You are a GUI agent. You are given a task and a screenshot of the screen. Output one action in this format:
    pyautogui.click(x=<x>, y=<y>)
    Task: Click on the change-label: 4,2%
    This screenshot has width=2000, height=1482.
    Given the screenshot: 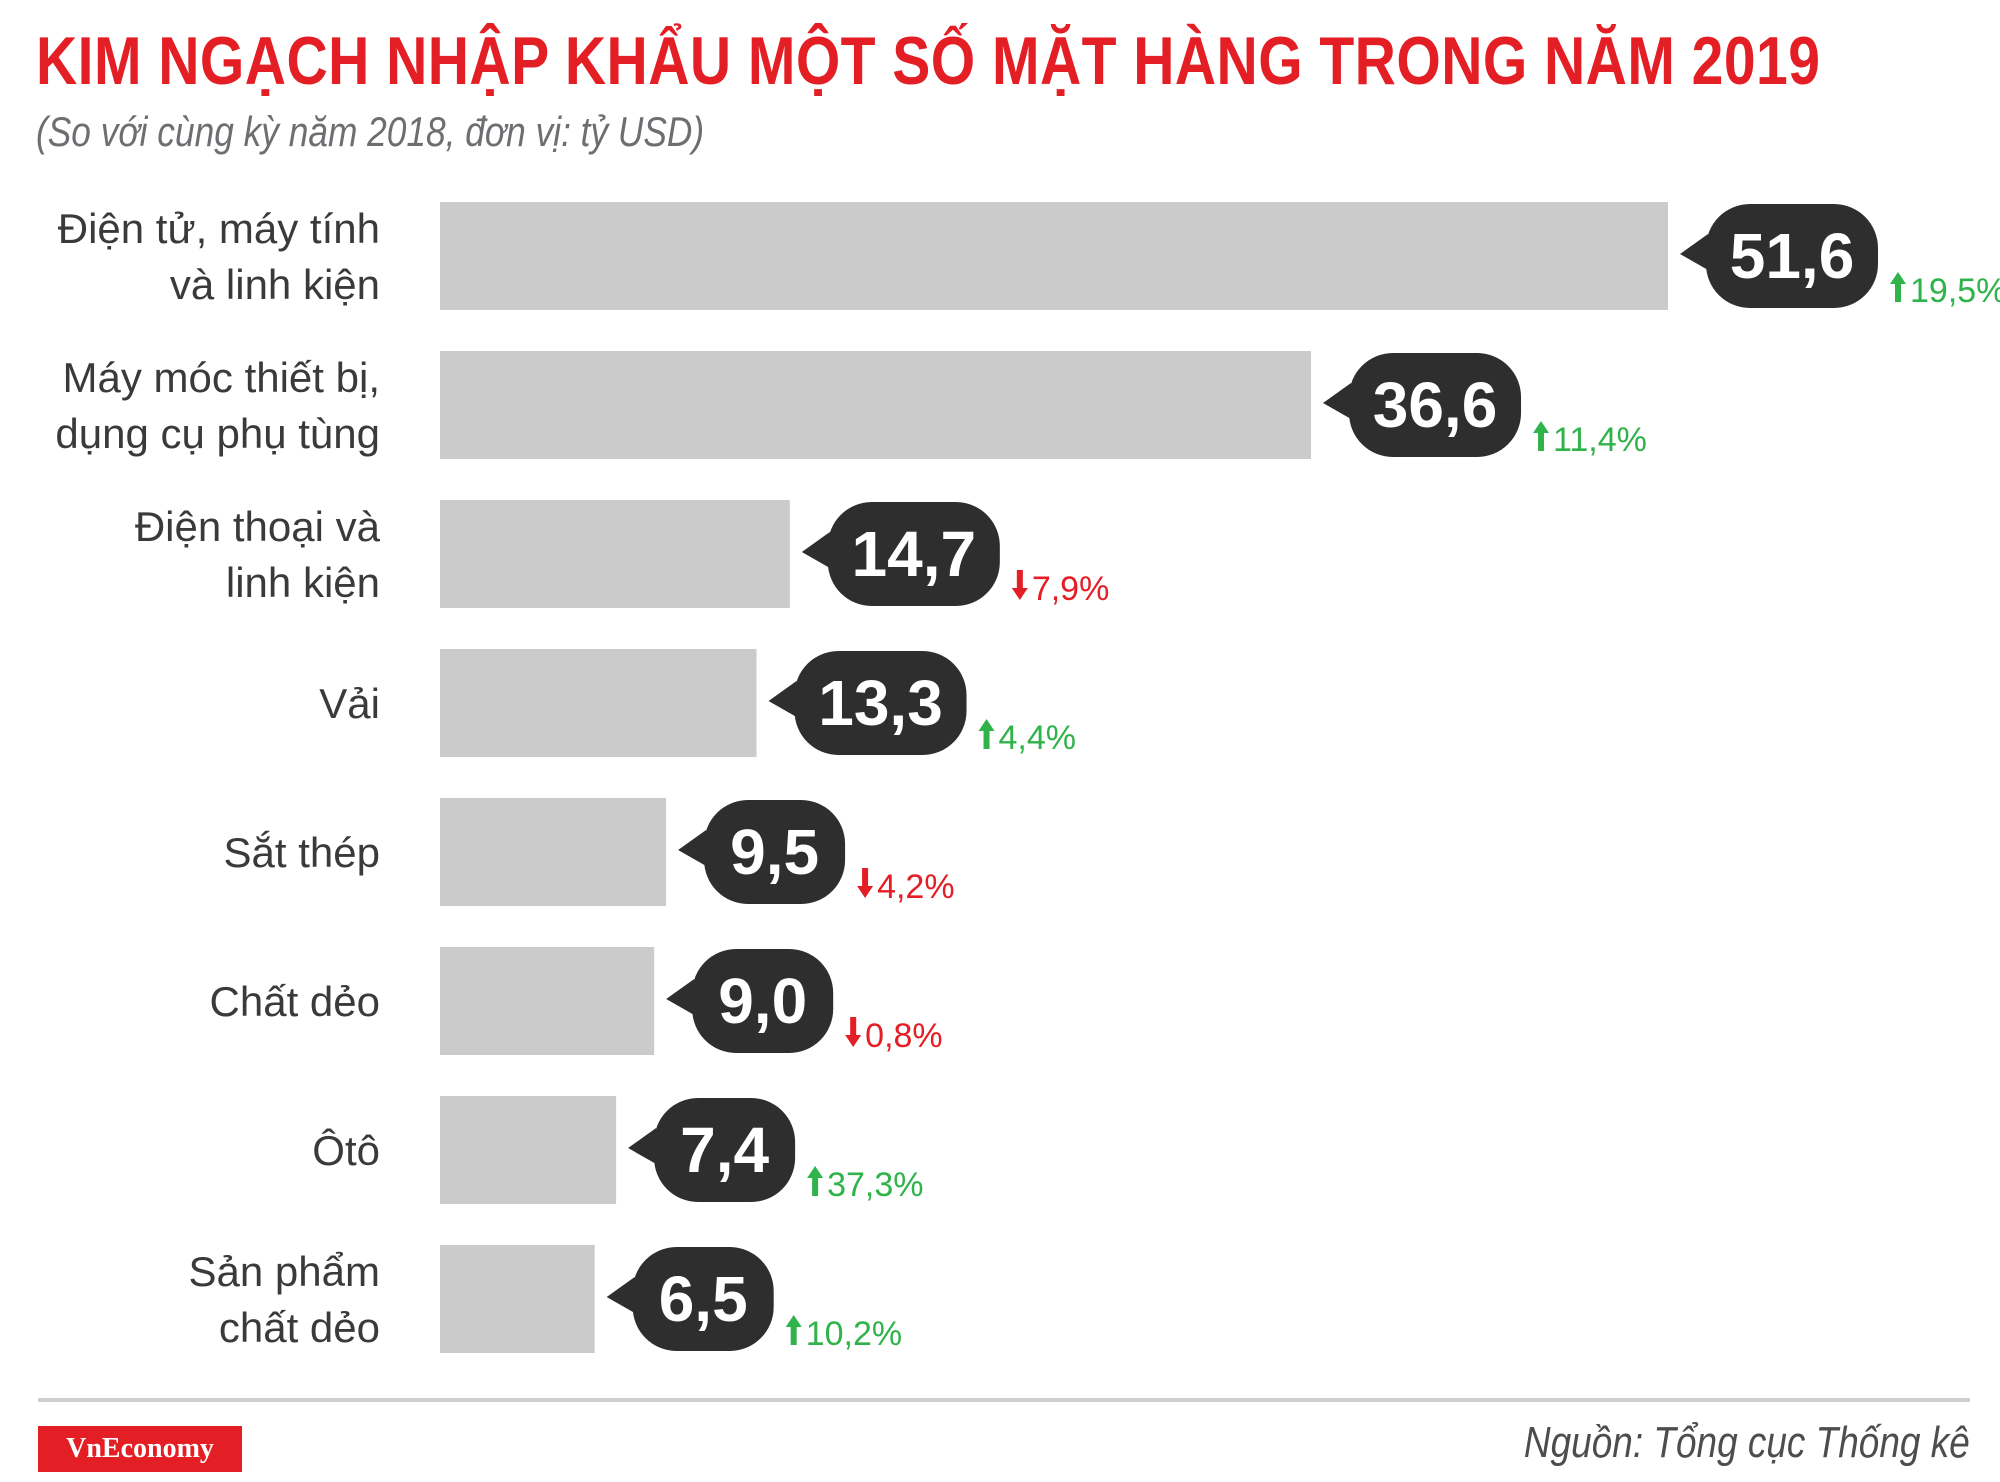 What is the action you would take?
    pyautogui.click(x=916, y=887)
    